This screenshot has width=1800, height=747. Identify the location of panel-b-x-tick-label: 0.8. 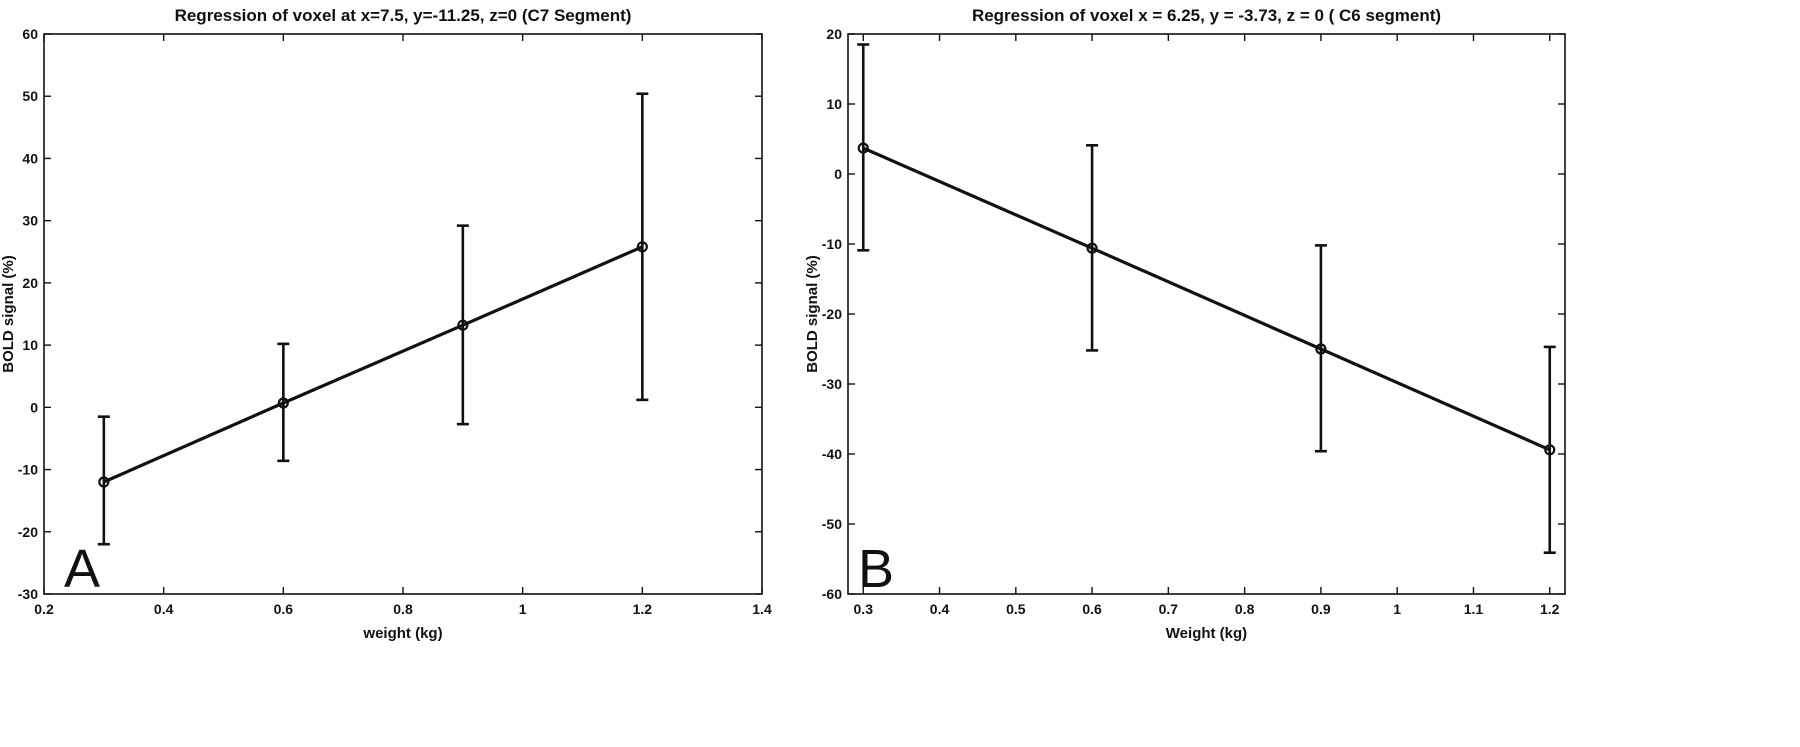
(1245, 609).